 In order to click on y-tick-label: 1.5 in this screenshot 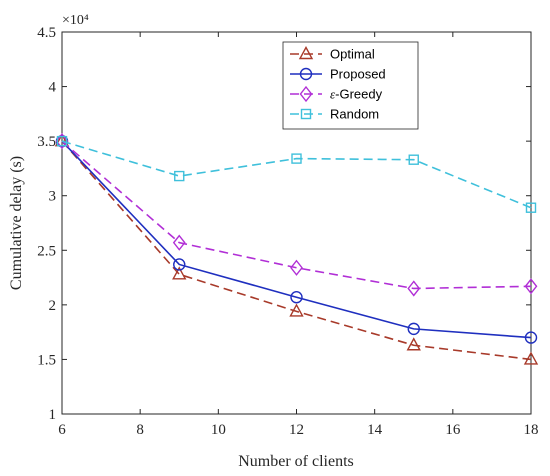, I will do `click(46, 360)`.